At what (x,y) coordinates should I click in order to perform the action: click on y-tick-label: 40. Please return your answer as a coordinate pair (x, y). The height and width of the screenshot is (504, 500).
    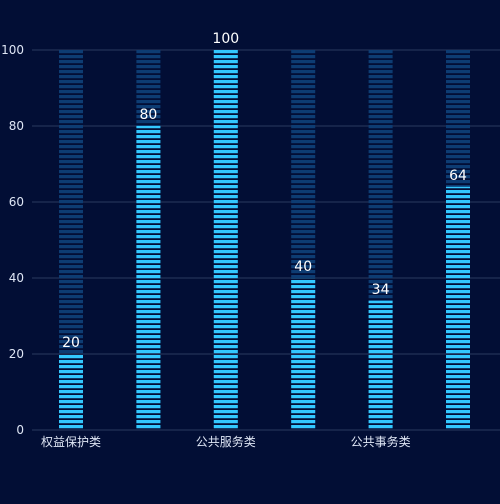
    Looking at the image, I should click on (16, 278).